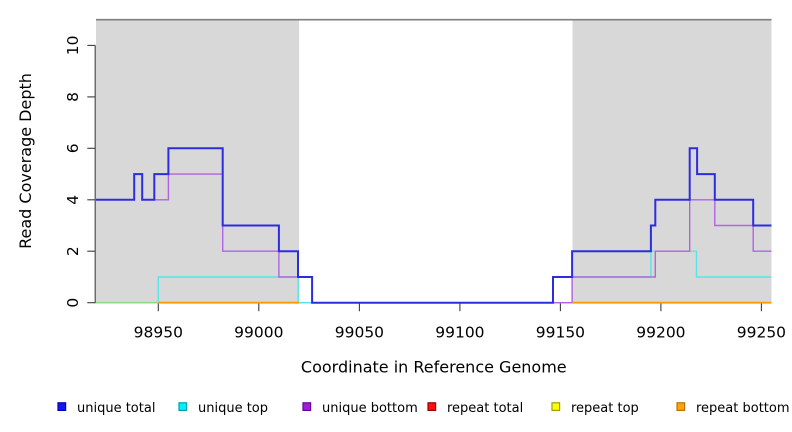 The height and width of the screenshot is (432, 792). I want to click on x-tick-label: 99100, so click(459, 333).